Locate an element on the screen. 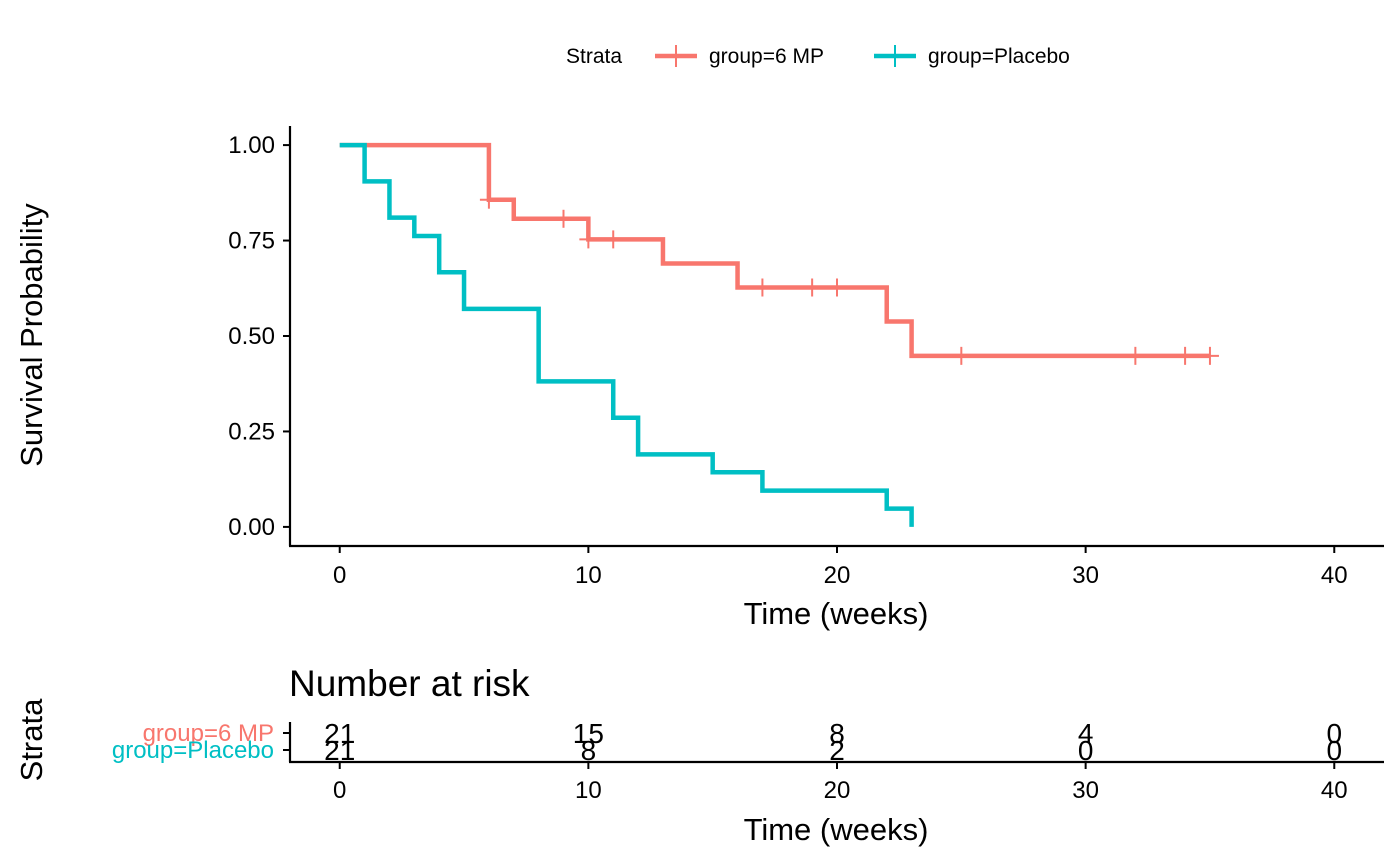 The height and width of the screenshot is (865, 1400). y-tick-label: 0.00 is located at coordinates (251, 527).